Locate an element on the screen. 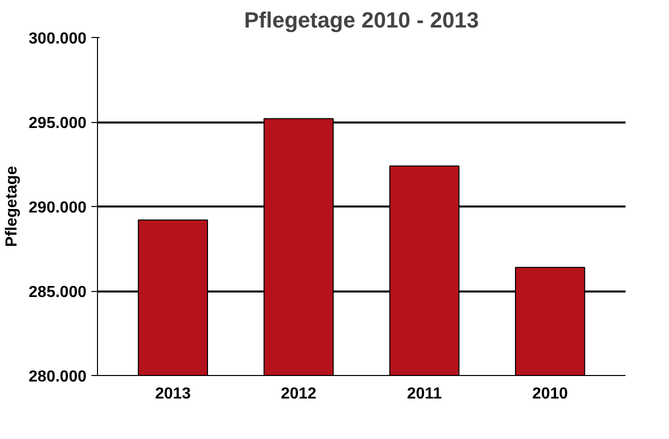 This screenshot has height=439, width=669. y-tick-label: 280.000 is located at coordinates (57, 377).